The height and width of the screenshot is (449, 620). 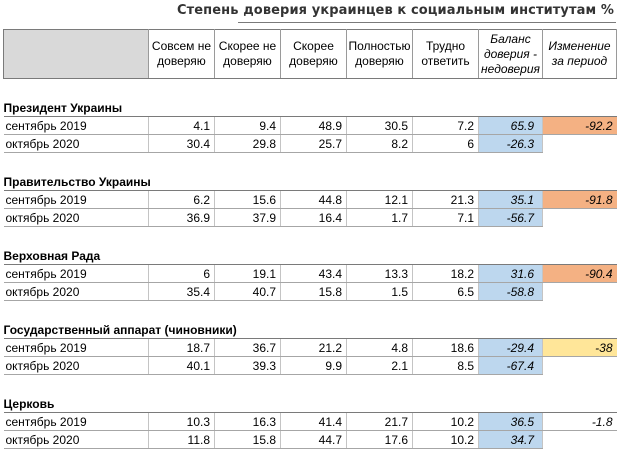 I want to click on table-row: октябрь 2020 40.1 39.3 9.9 2.1 8.5 -67.4, so click(x=310, y=365).